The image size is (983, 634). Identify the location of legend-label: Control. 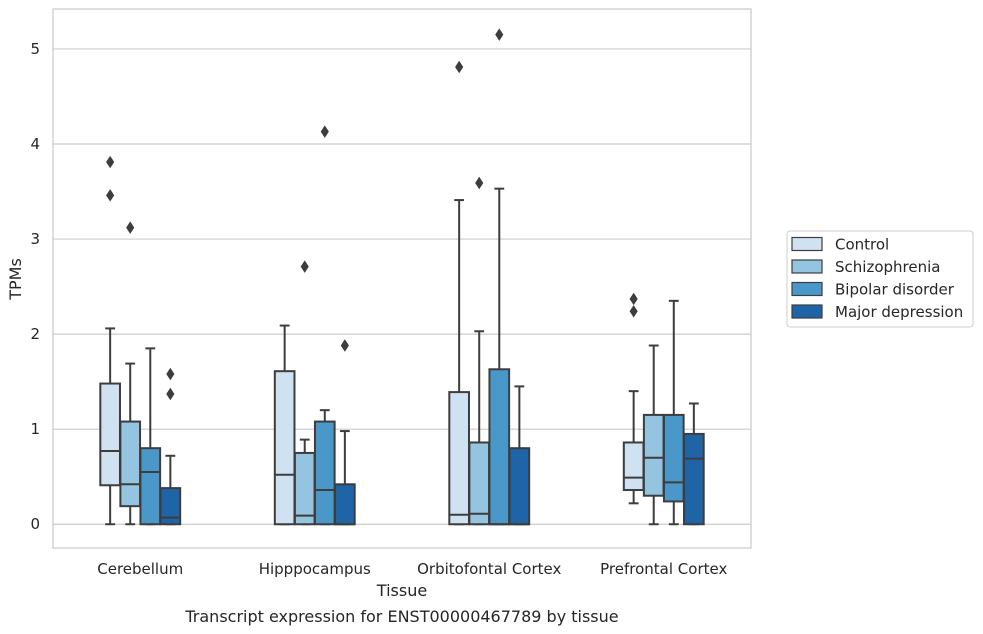
(862, 245).